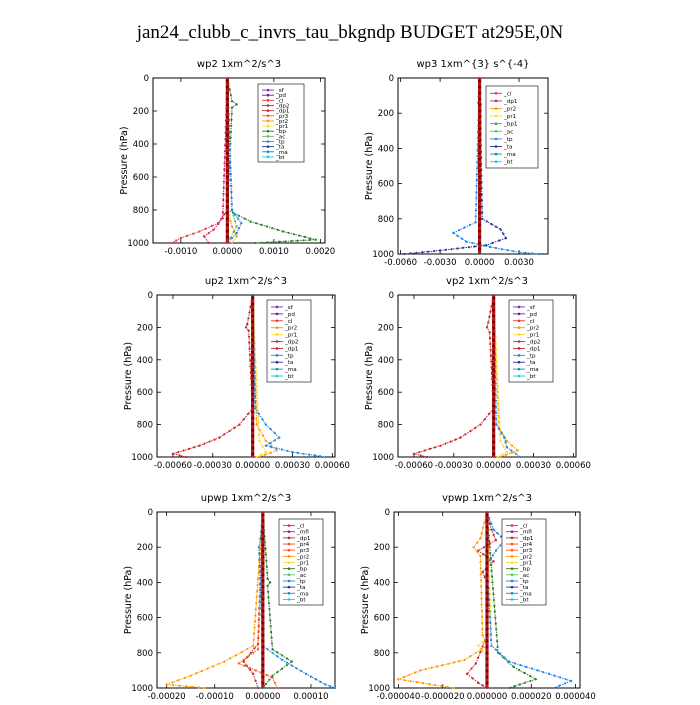  What do you see at coordinates (472, 64) in the screenshot?
I see `panel-title: wp3 1xm^{3} s^{-4}` at bounding box center [472, 64].